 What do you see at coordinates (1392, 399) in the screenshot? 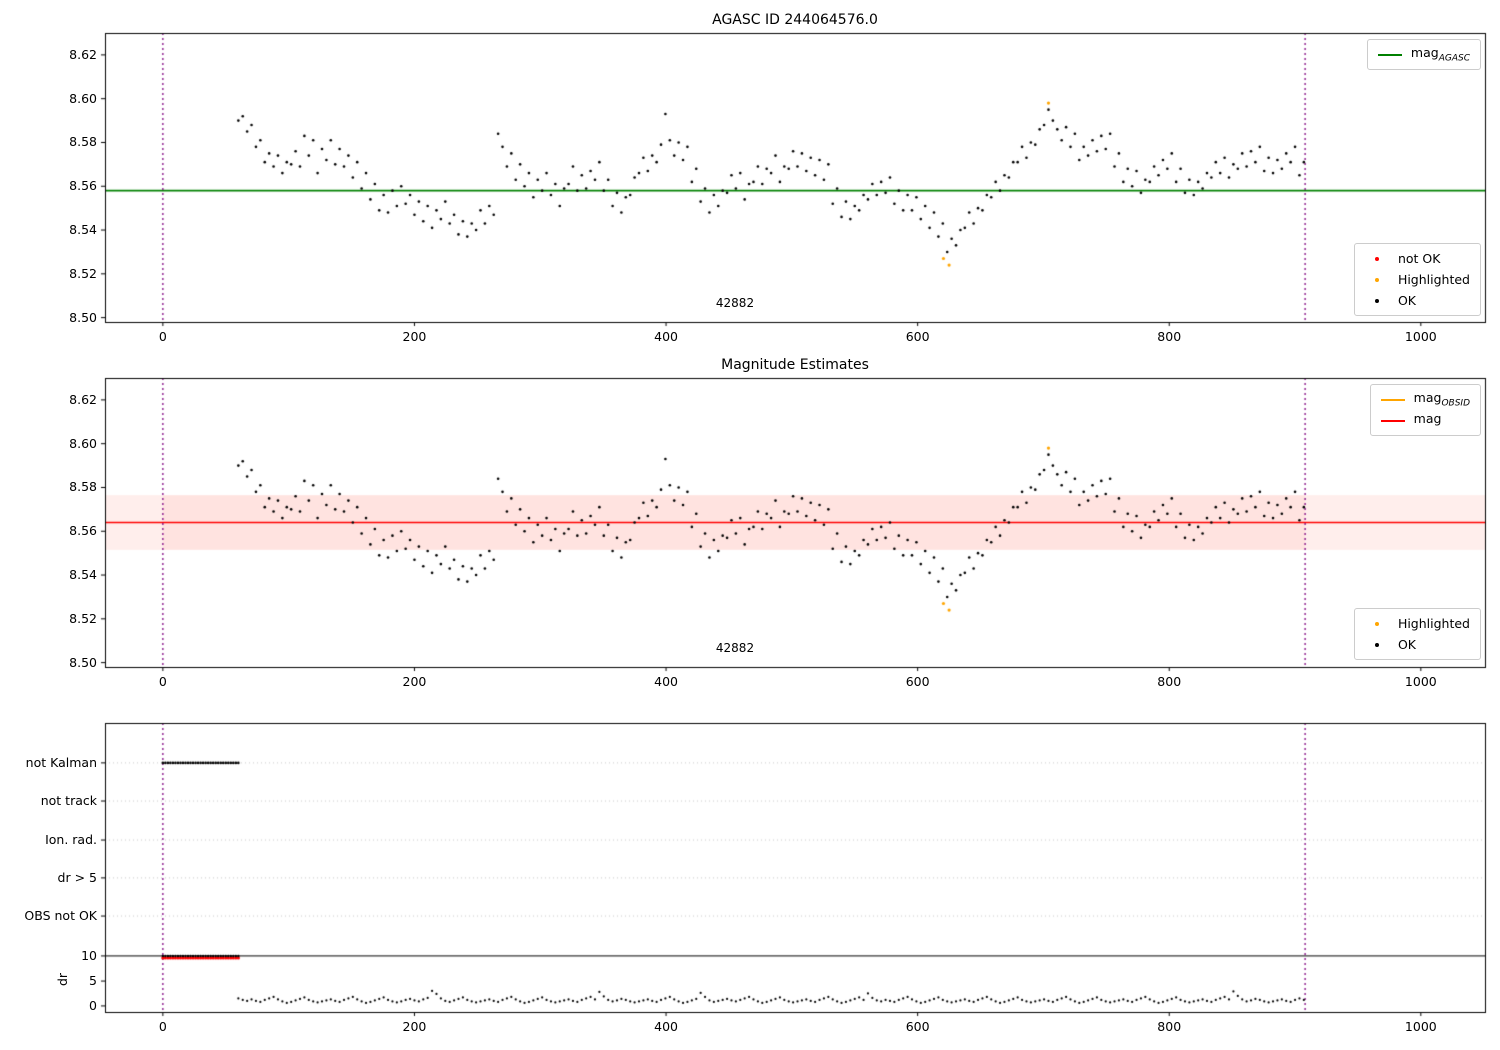
I see `orange-line-swatch` at bounding box center [1392, 399].